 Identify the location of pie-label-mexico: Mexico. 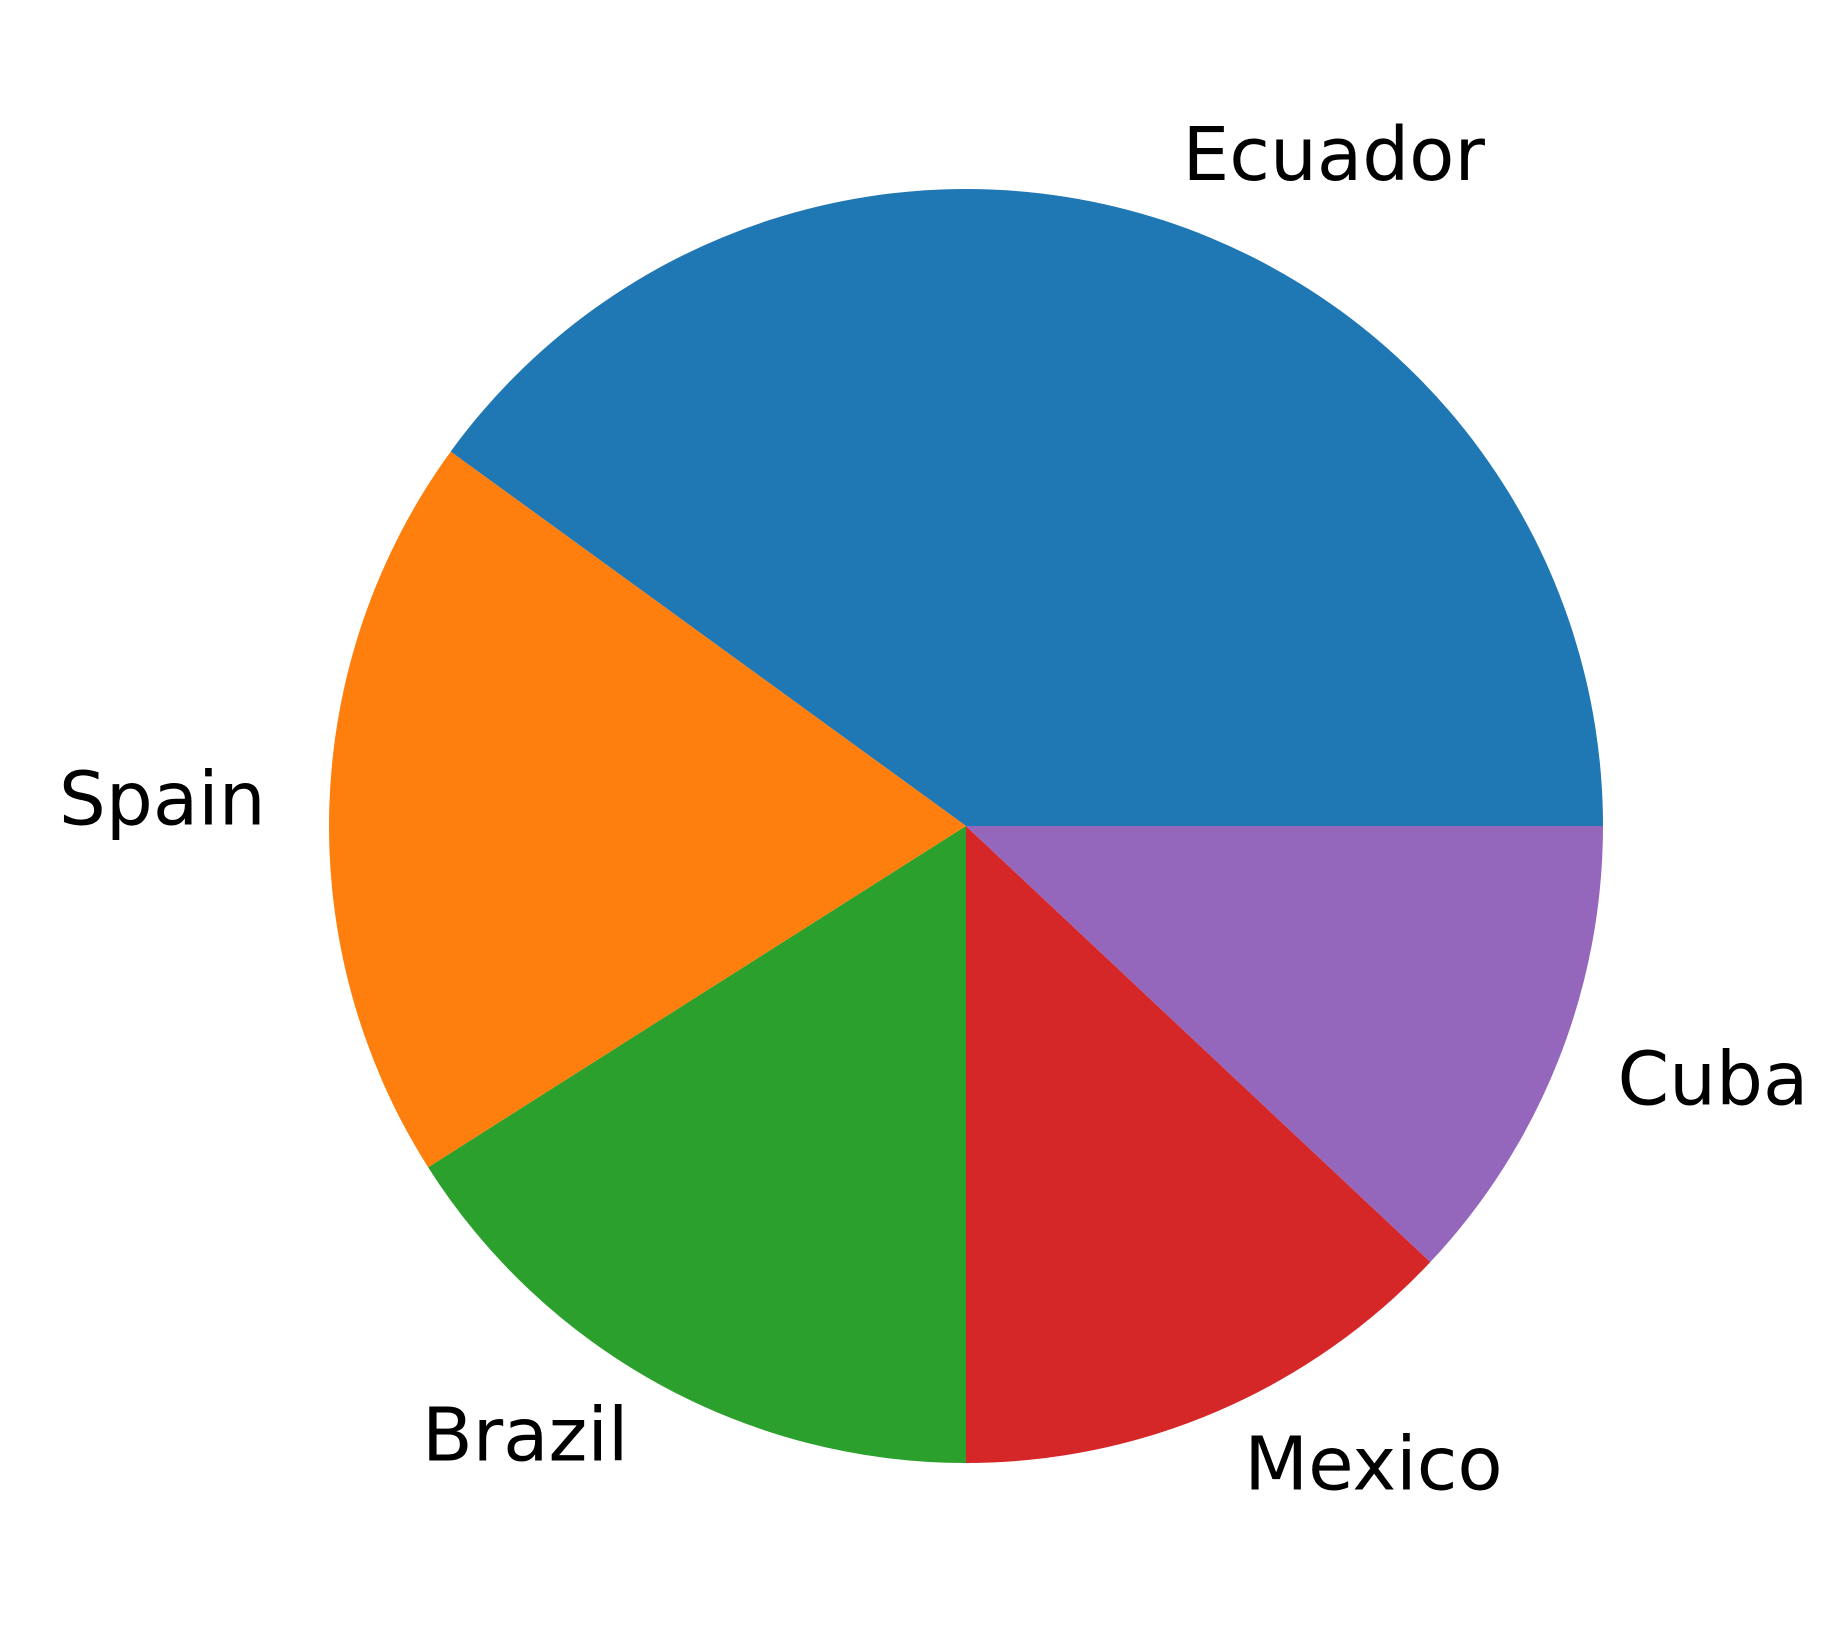
(1373, 1465).